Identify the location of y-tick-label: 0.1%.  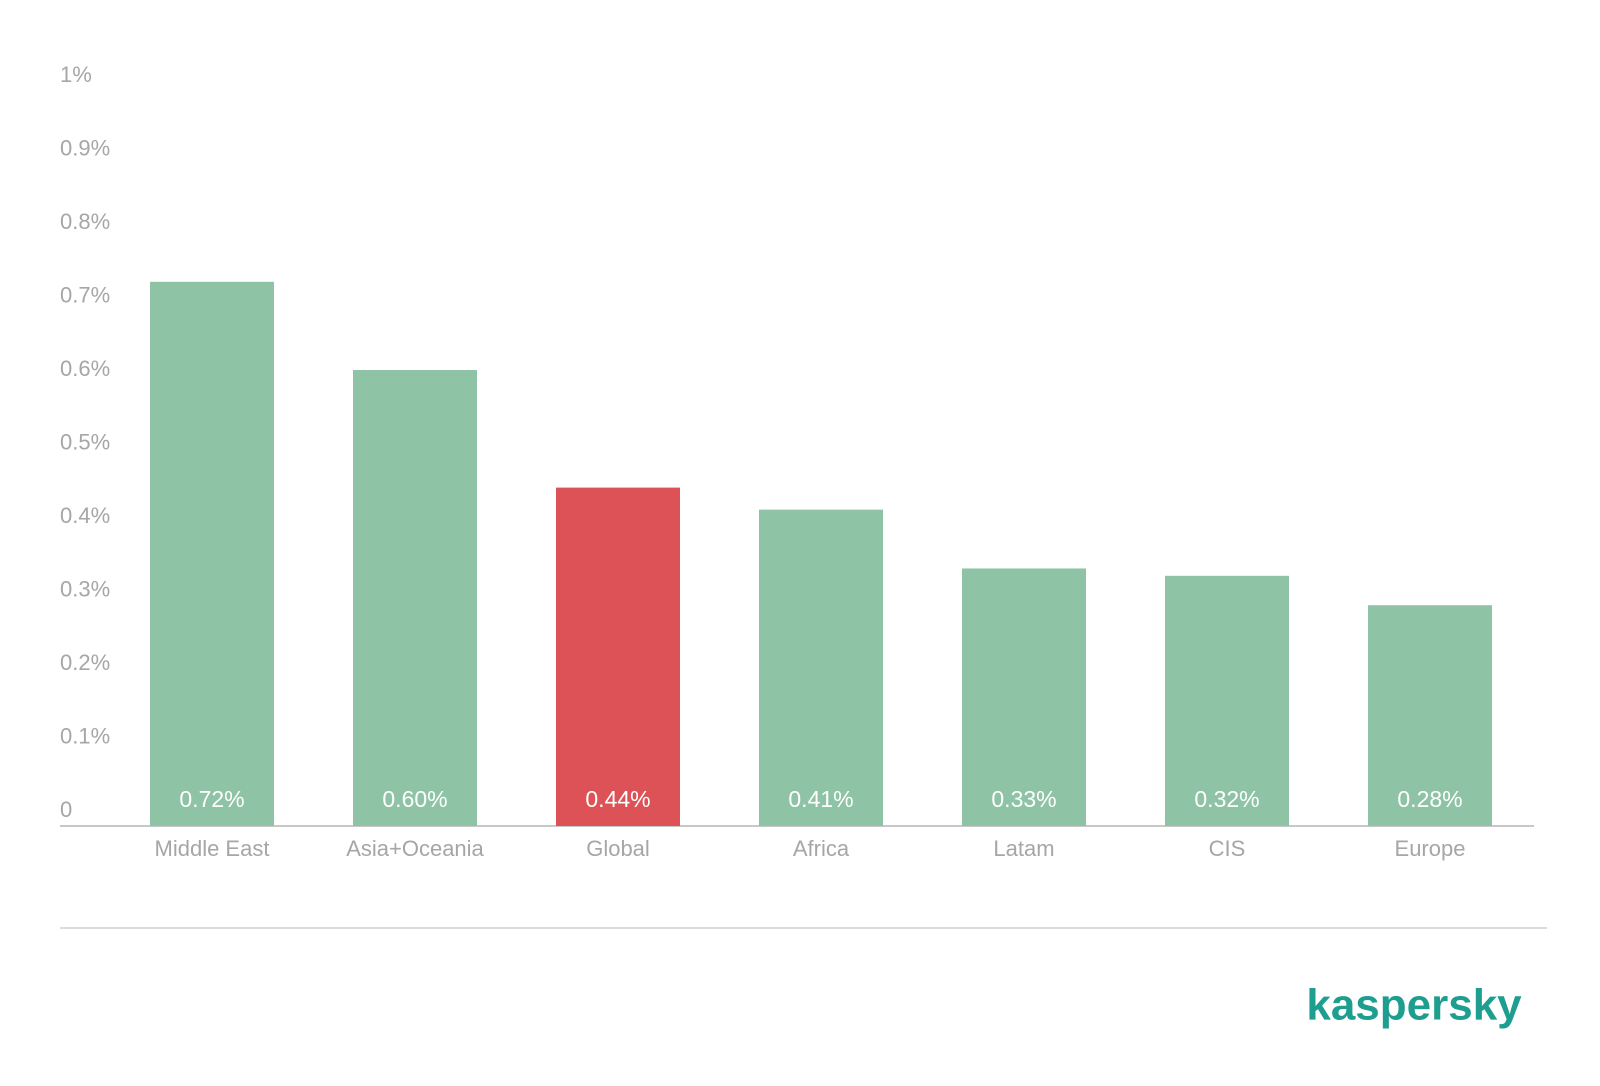
(85, 735).